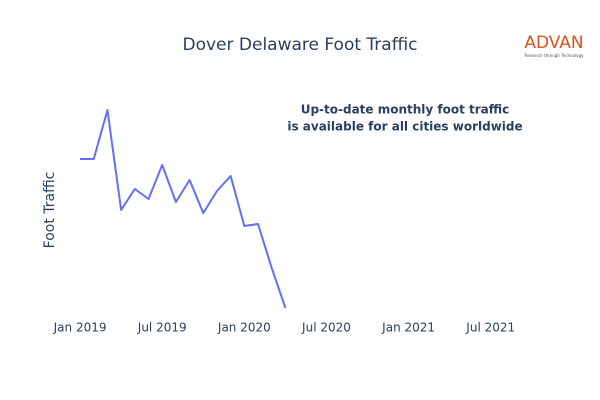 Image resolution: width=600 pixels, height=400 pixels. What do you see at coordinates (490, 328) in the screenshot?
I see `x-tick-label: Jul 2021` at bounding box center [490, 328].